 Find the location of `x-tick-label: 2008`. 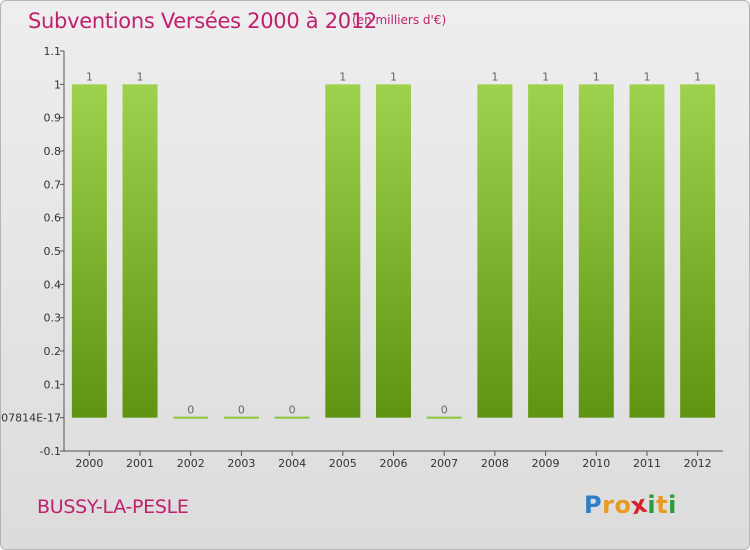

x-tick-label: 2008 is located at coordinates (495, 463).